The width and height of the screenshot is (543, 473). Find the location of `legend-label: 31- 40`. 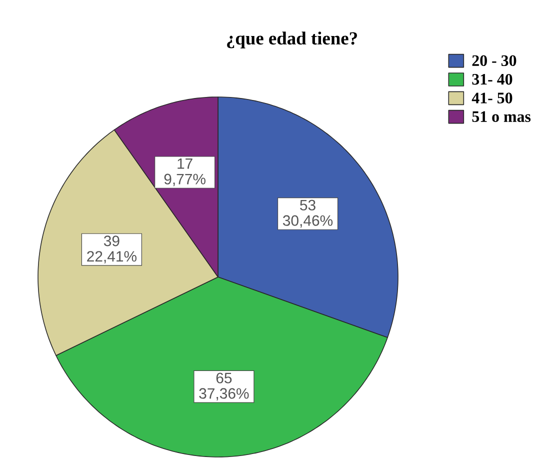

legend-label: 31- 40 is located at coordinates (492, 79).